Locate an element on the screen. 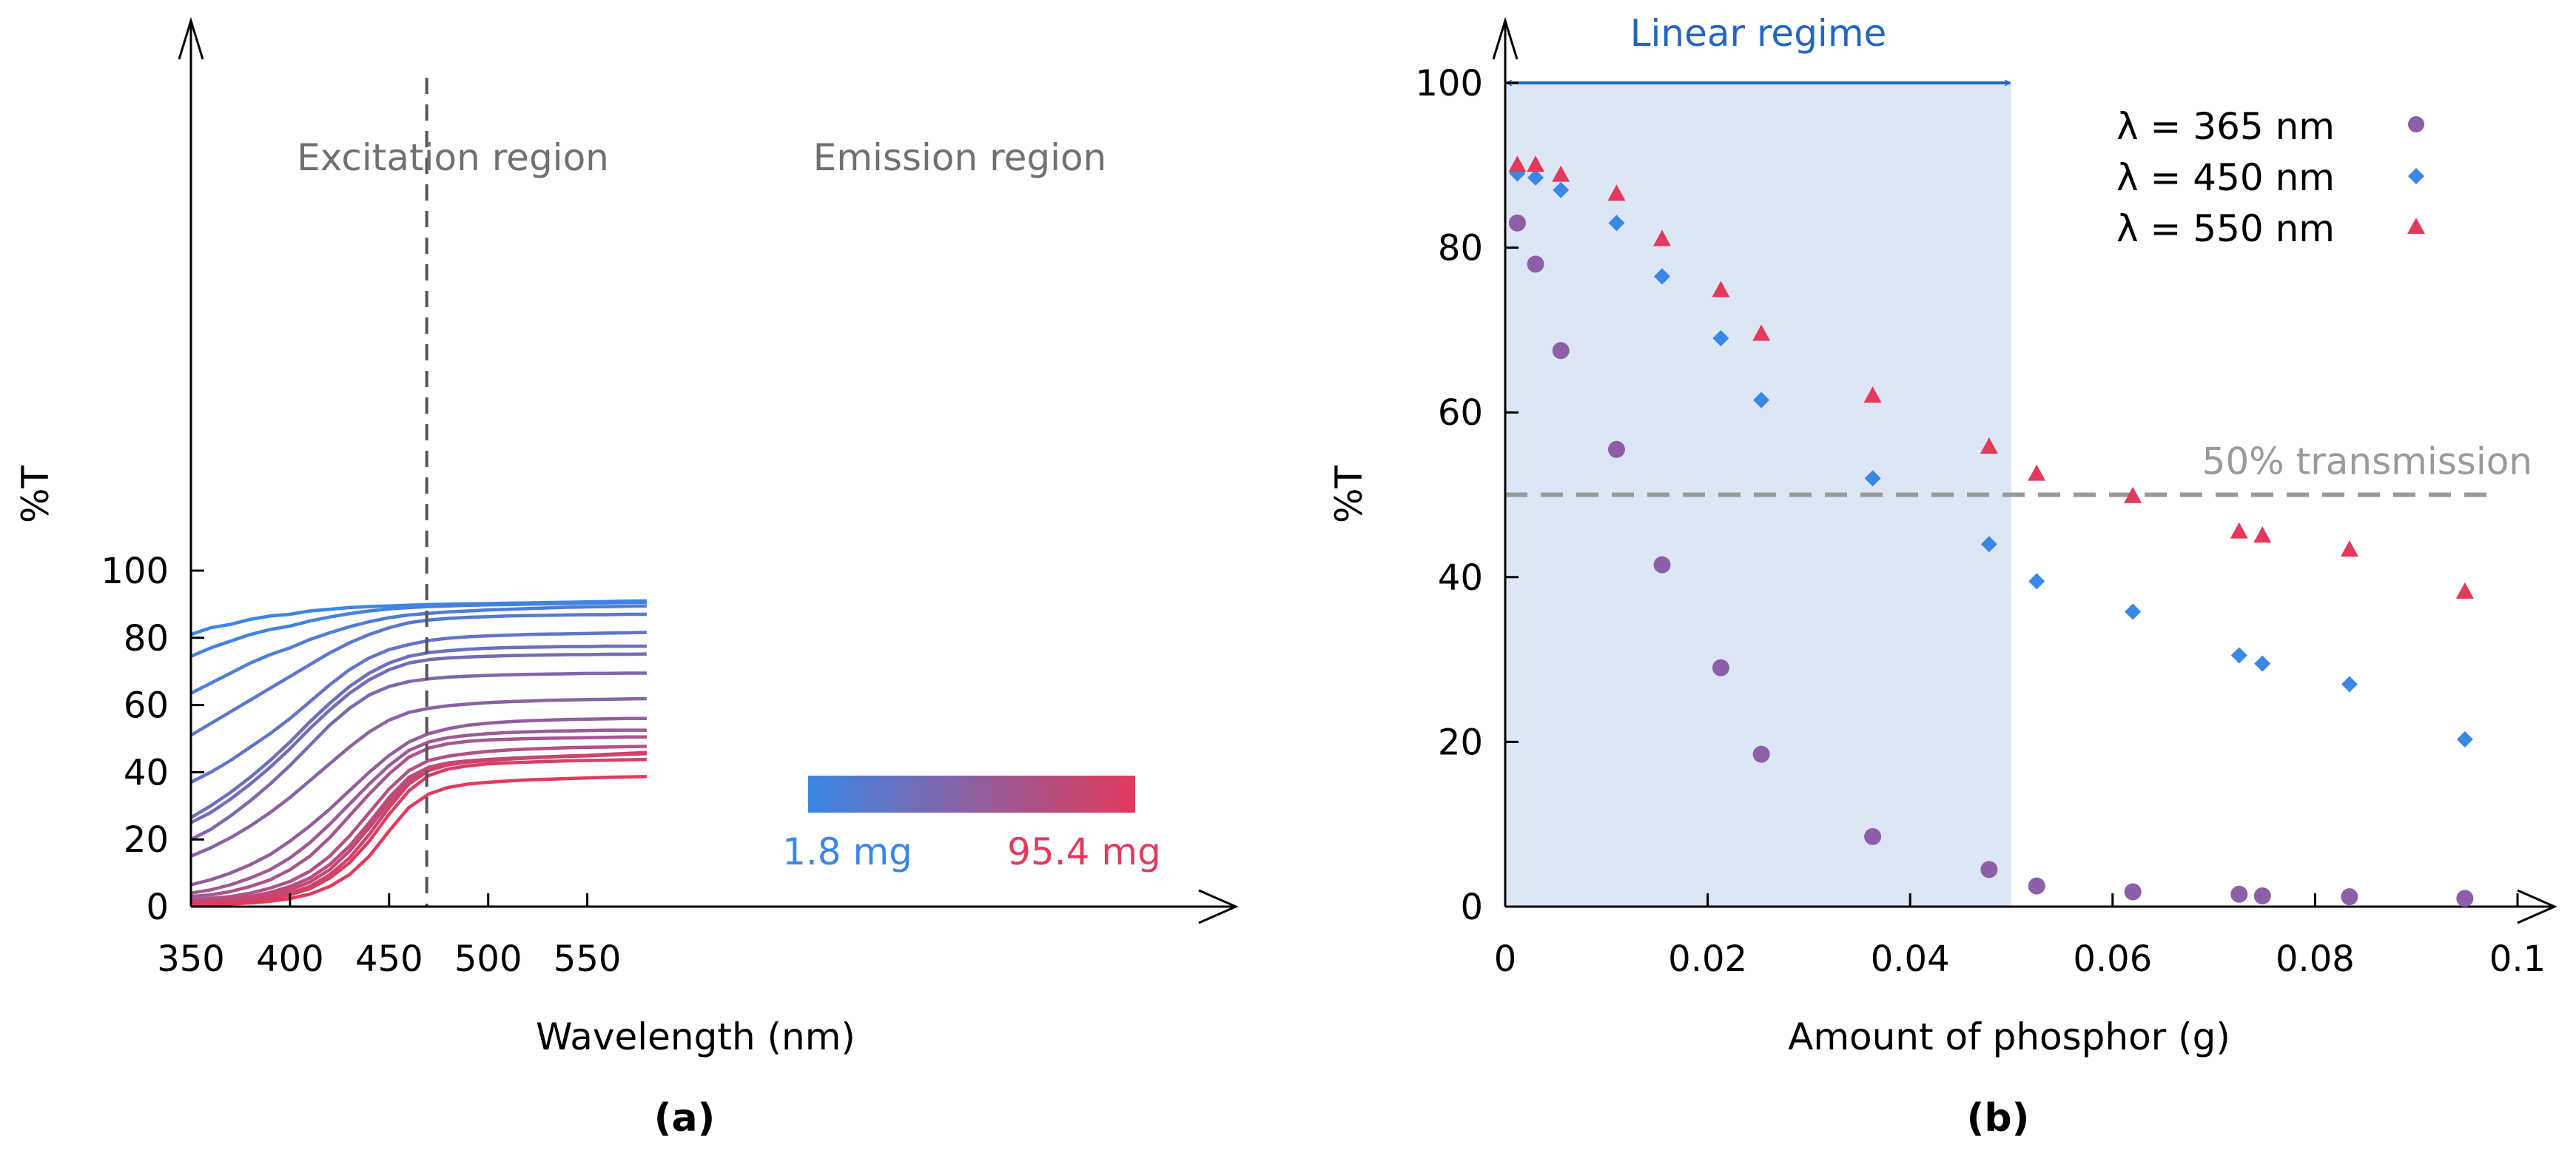 Image resolution: width=2576 pixels, height=1159 pixels. y-tick-label: 100 is located at coordinates (135, 571).